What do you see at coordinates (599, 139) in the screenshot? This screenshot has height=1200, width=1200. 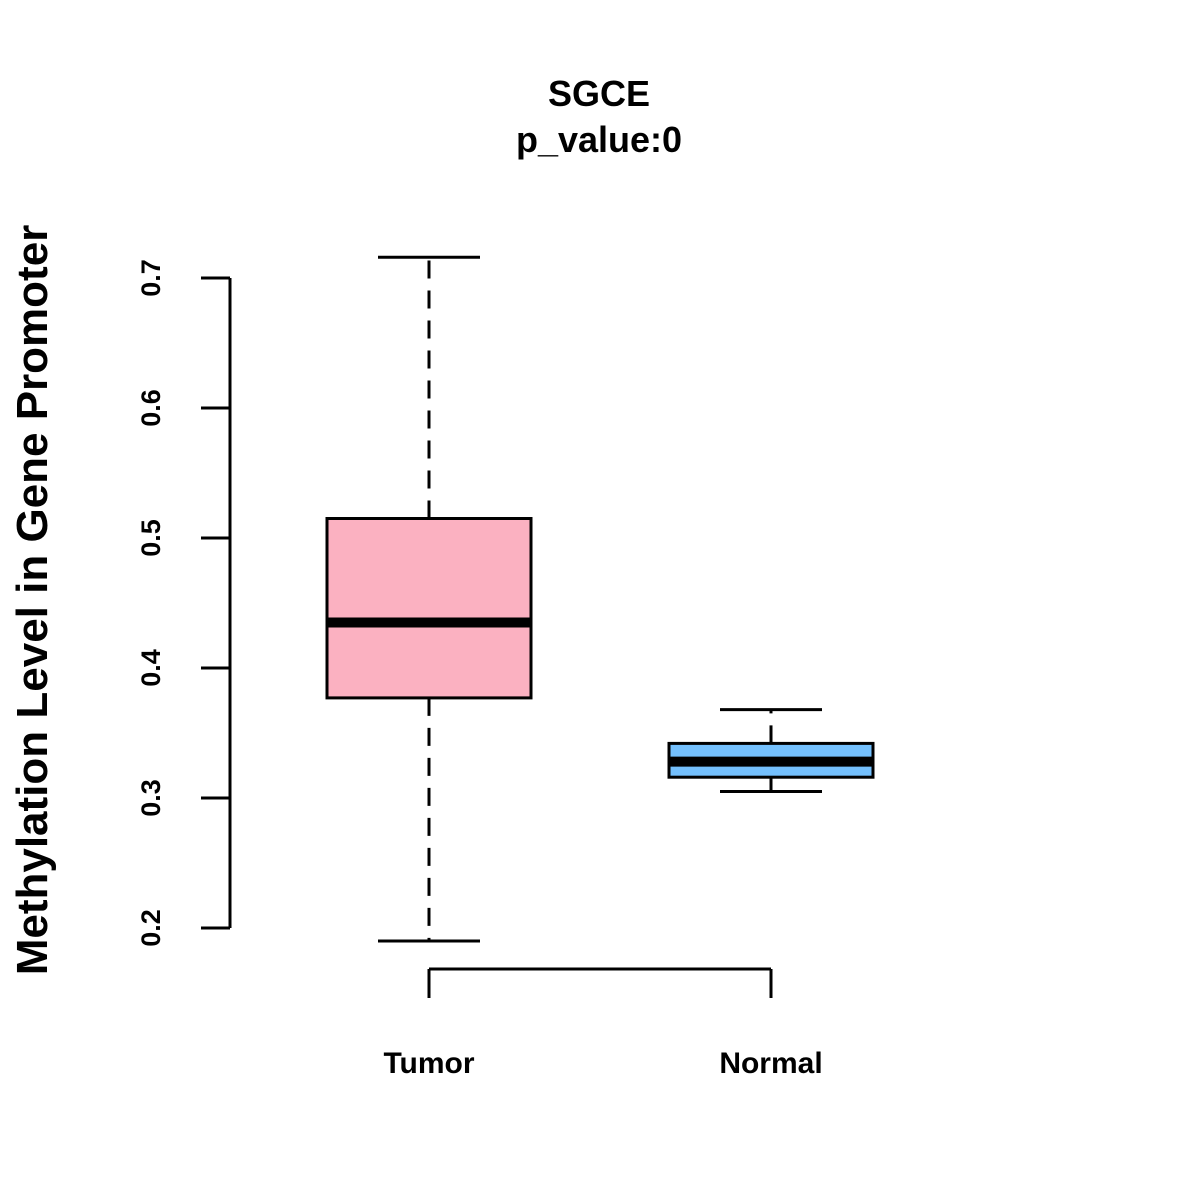 I see `chart-subtitle: p_value:0` at bounding box center [599, 139].